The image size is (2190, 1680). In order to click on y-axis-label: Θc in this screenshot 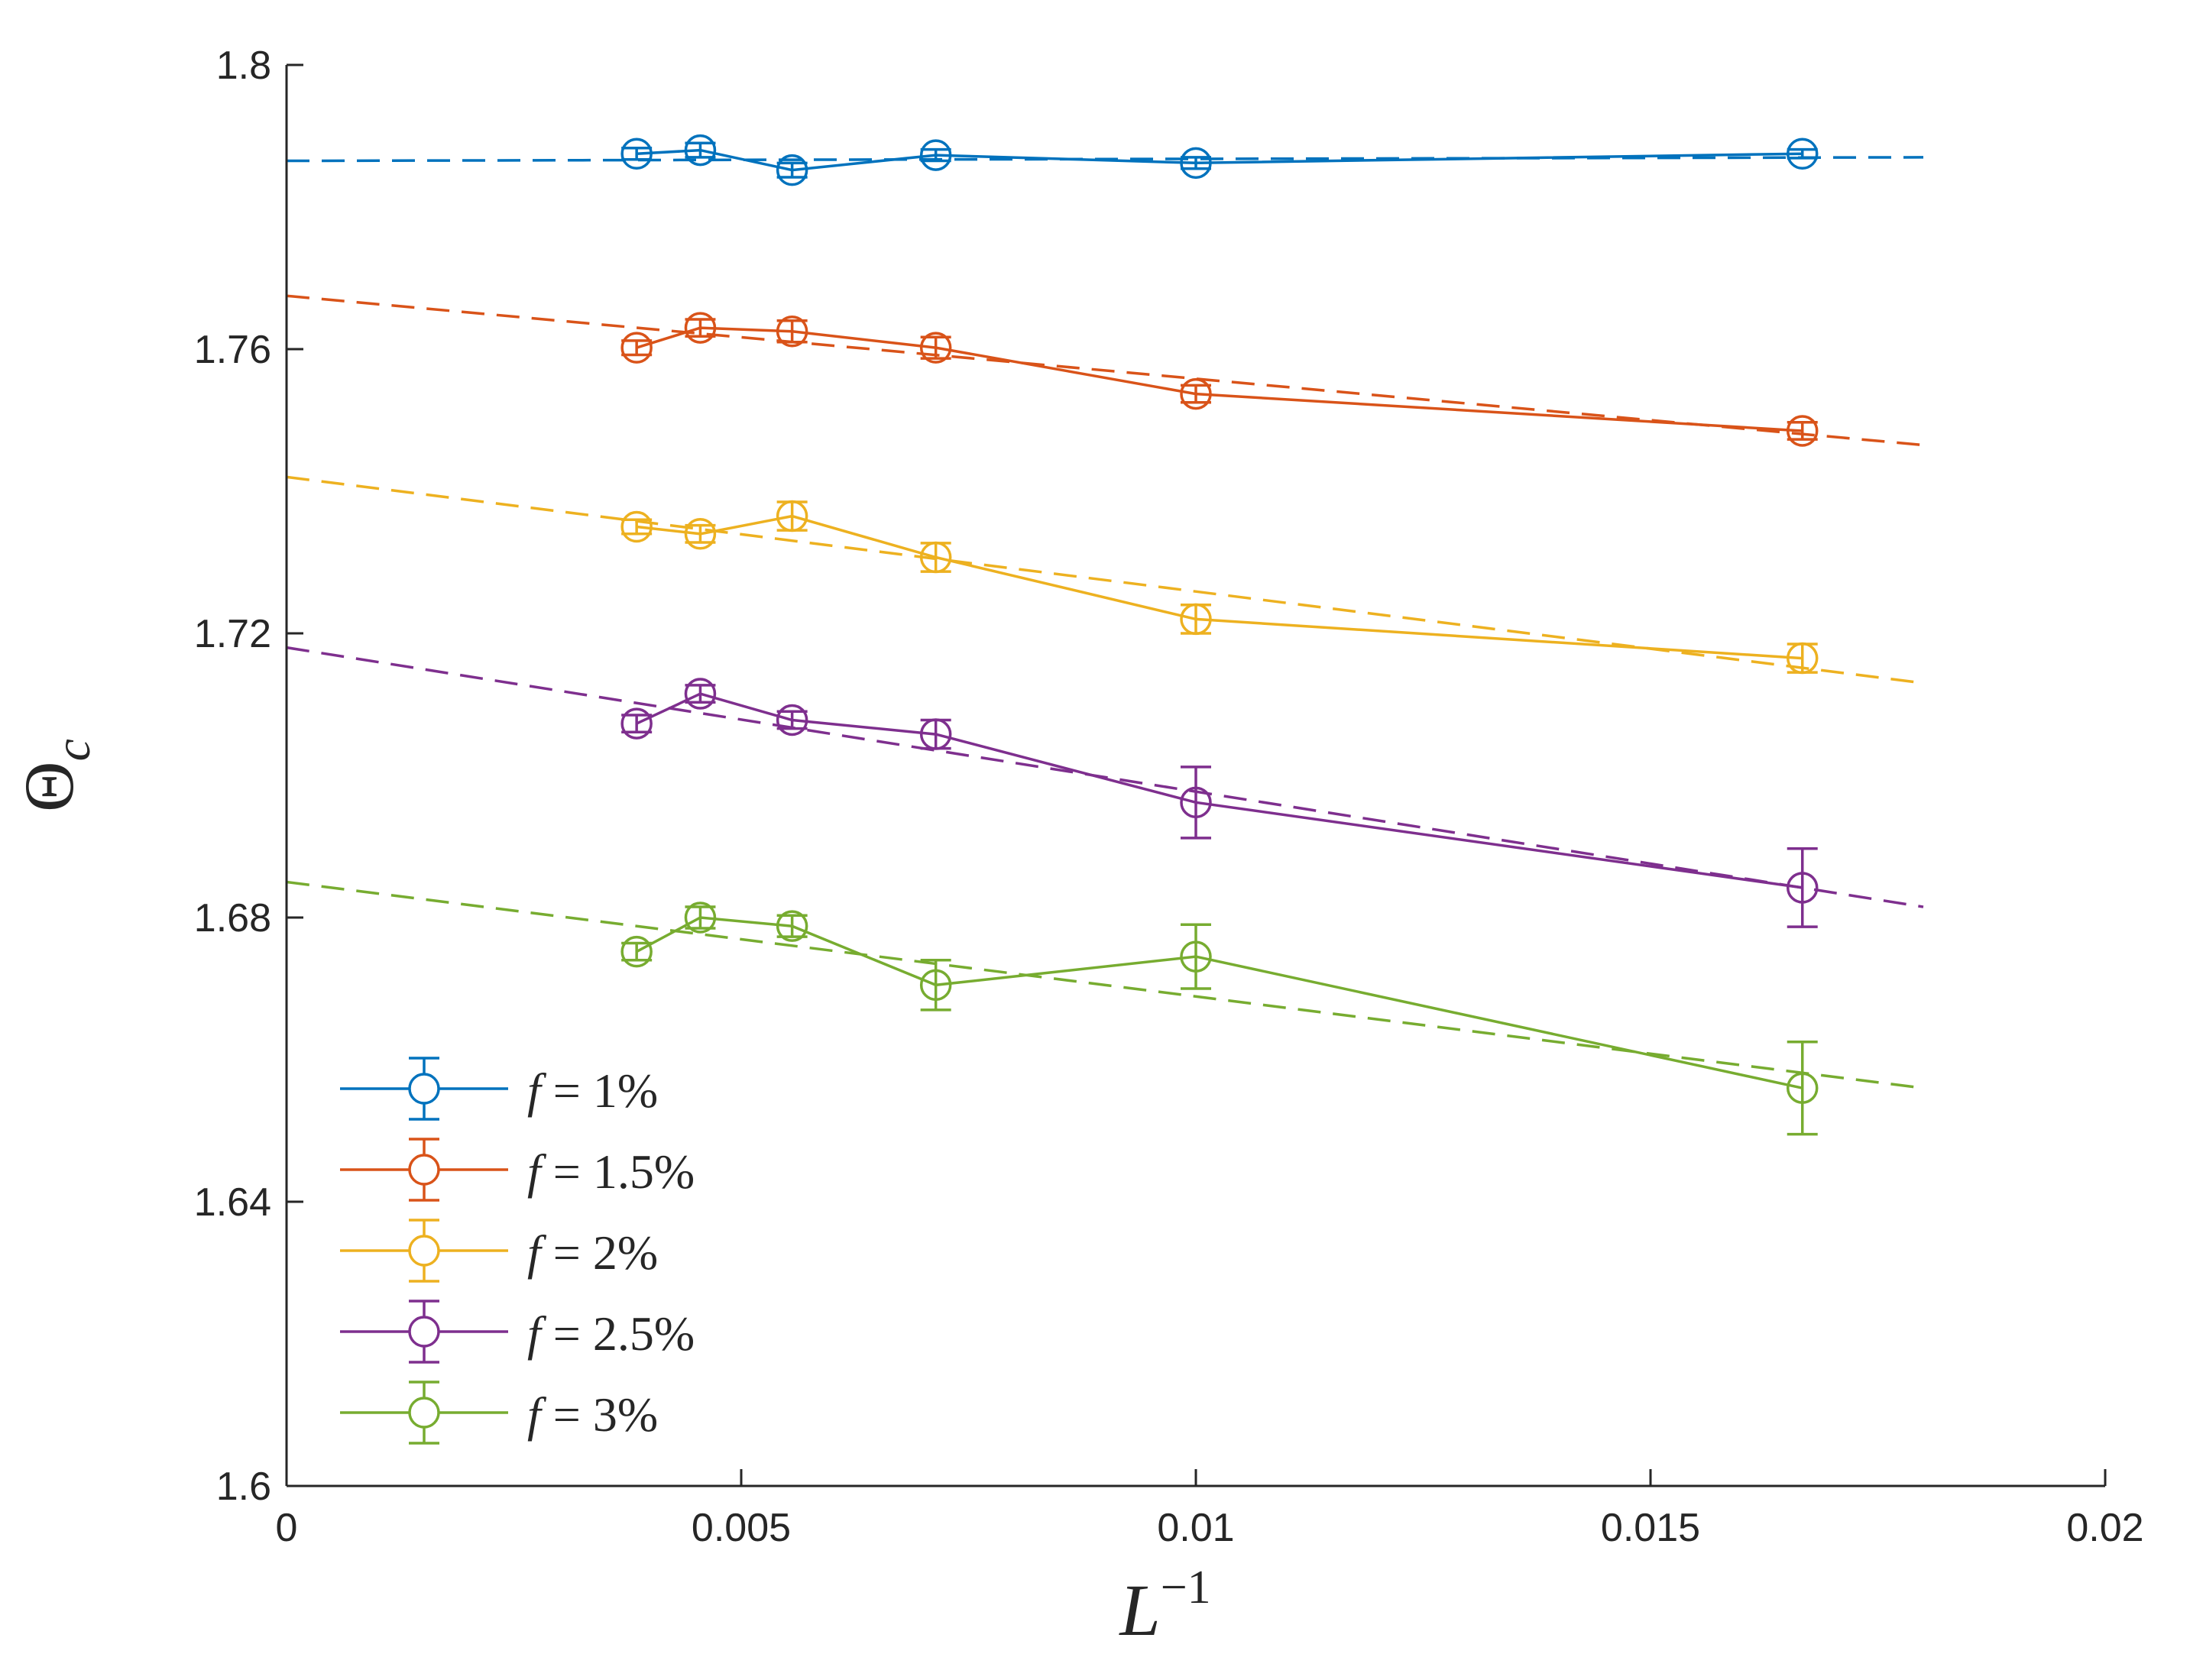, I will do `click(55, 775)`.